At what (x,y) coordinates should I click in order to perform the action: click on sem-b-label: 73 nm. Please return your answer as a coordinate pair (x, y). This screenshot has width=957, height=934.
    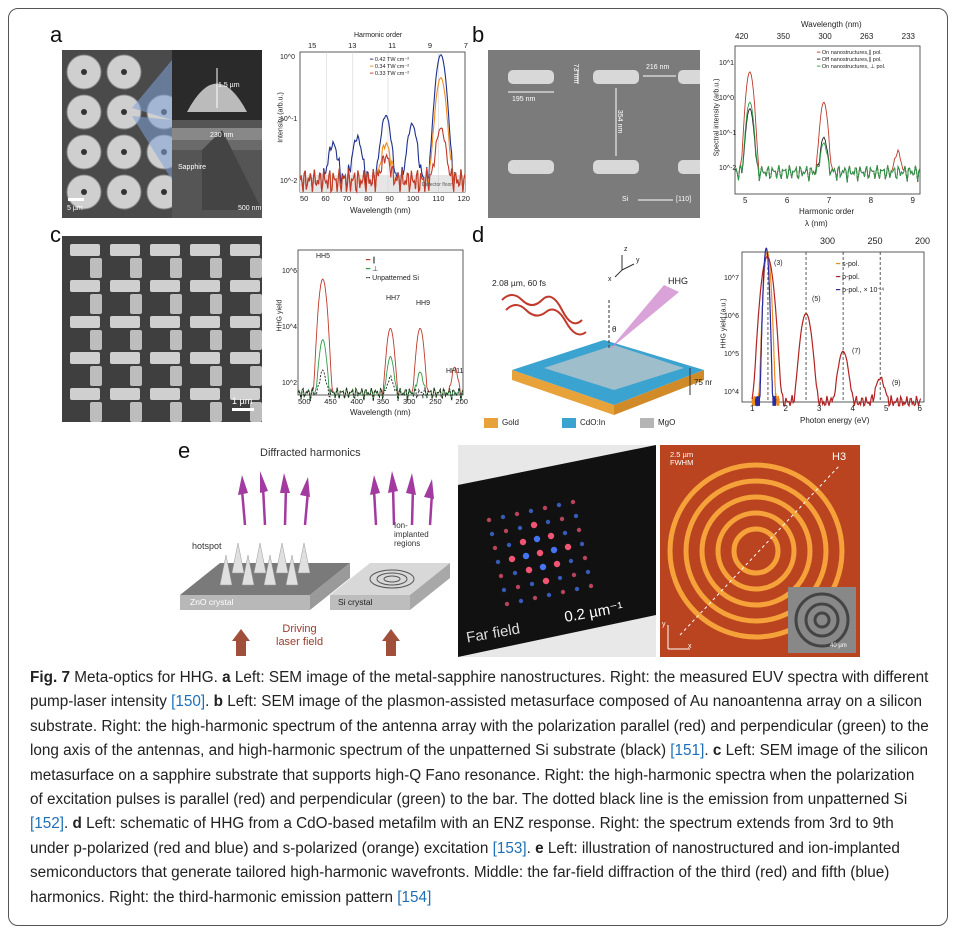
    Looking at the image, I should click on (576, 73).